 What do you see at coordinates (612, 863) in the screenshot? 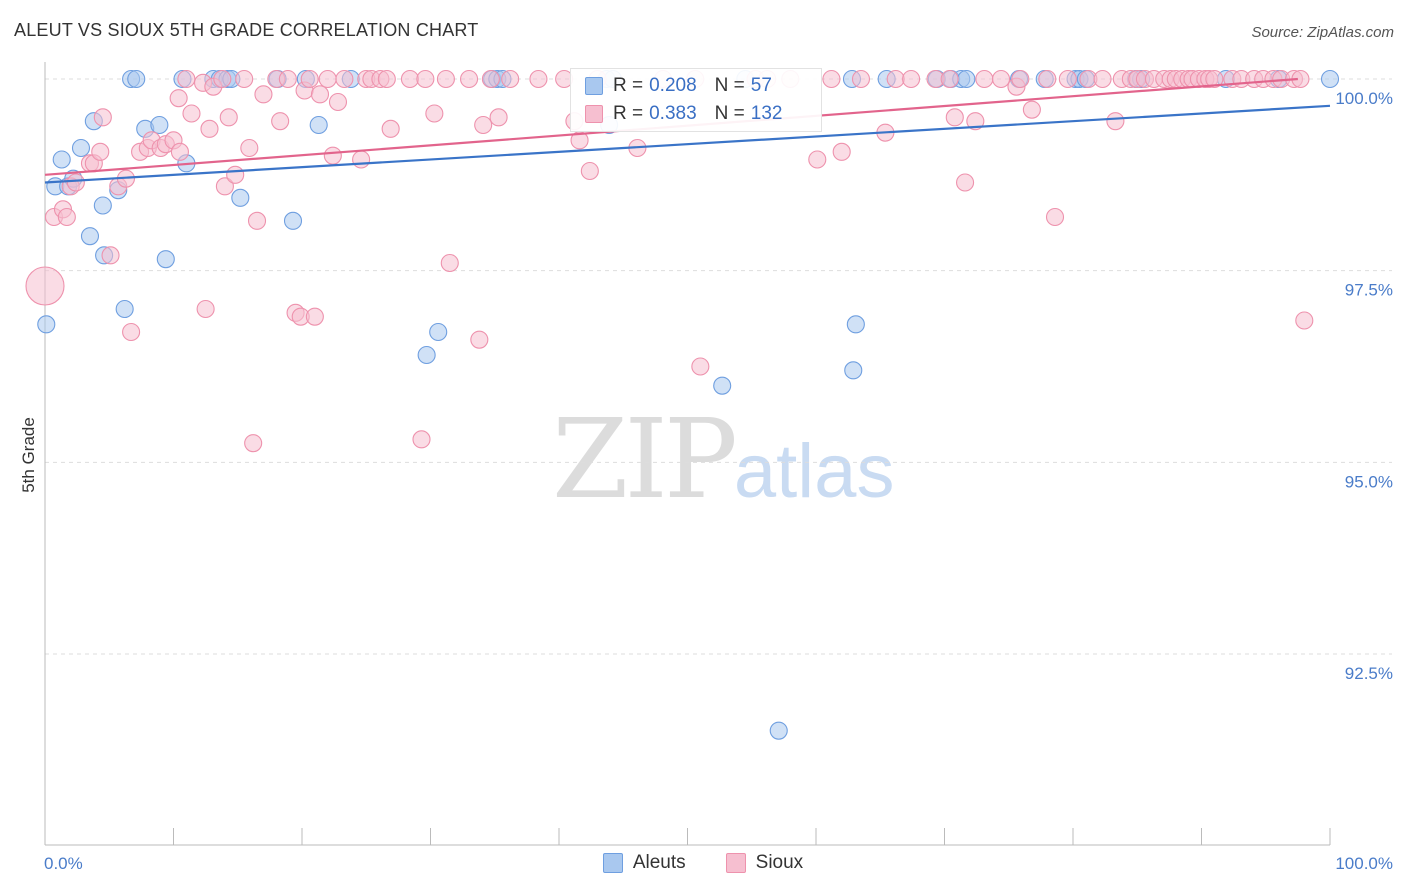
I see `aleuts-legend-swatch` at bounding box center [612, 863].